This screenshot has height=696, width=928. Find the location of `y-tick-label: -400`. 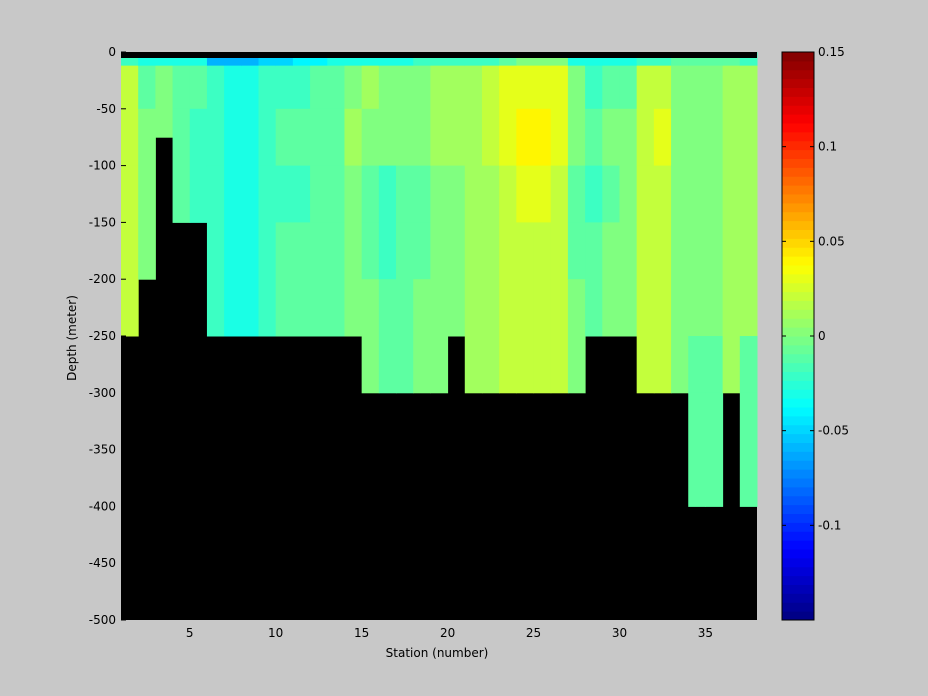

y-tick-label: -400 is located at coordinates (102, 506).